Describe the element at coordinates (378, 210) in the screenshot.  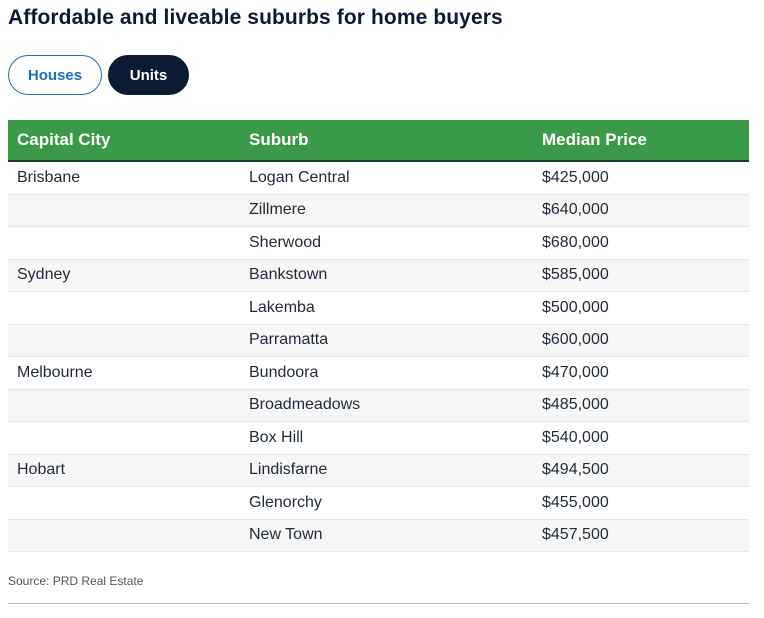
I see `table-row: Zillmere $640,000` at that location.